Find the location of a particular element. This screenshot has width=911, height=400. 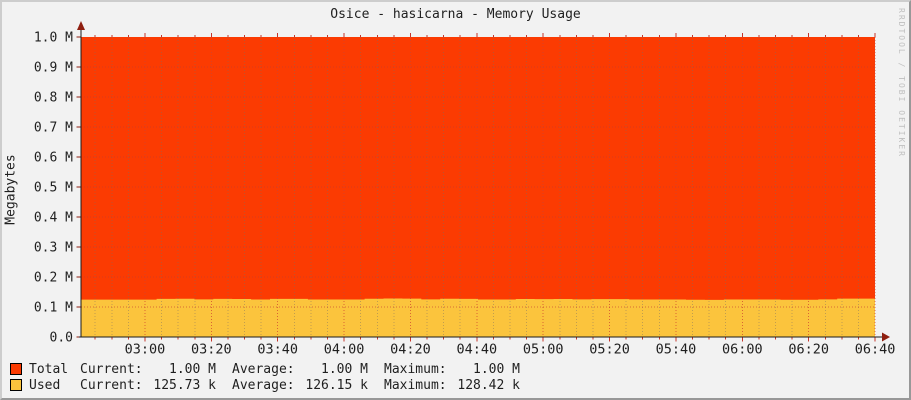

legend-series-name: Total is located at coordinates (49, 369).